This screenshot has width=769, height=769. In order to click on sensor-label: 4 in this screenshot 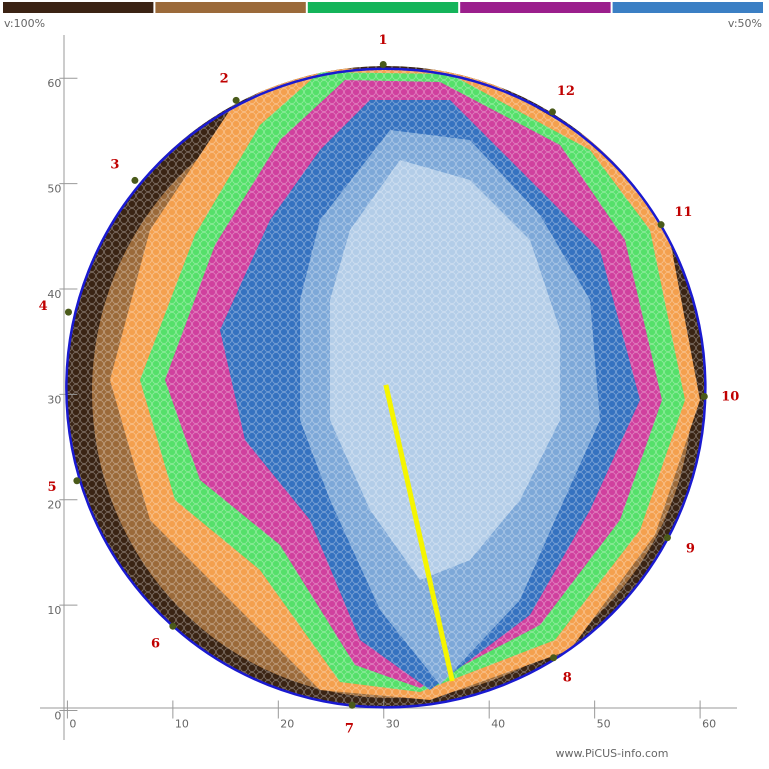, I will do `click(43, 306)`.